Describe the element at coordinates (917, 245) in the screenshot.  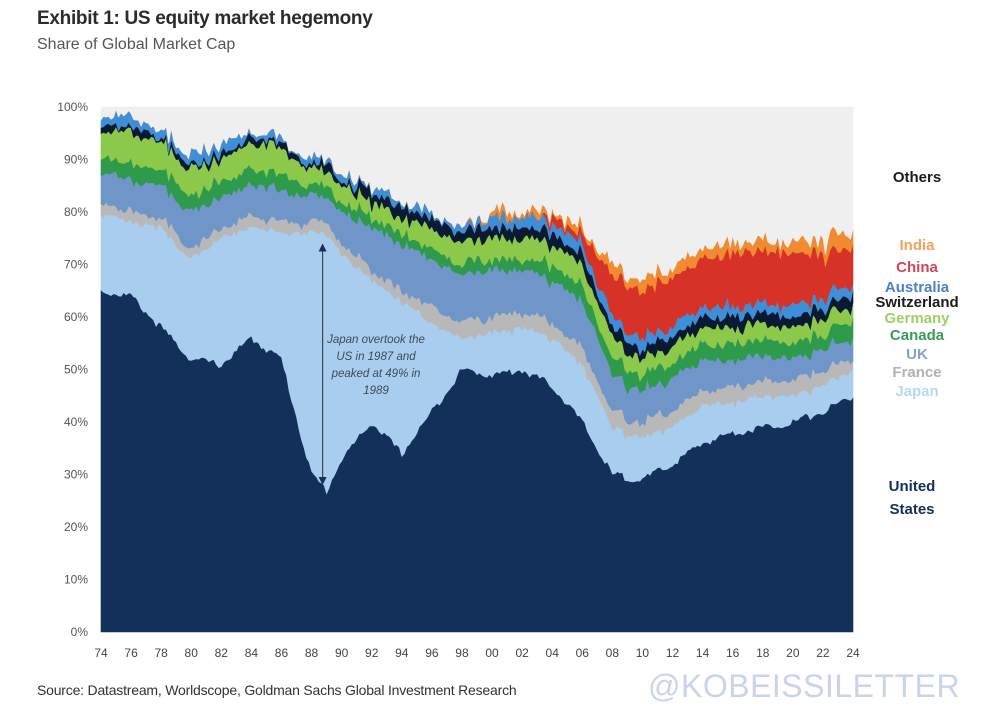
I see `legend-label-india: India` at that location.